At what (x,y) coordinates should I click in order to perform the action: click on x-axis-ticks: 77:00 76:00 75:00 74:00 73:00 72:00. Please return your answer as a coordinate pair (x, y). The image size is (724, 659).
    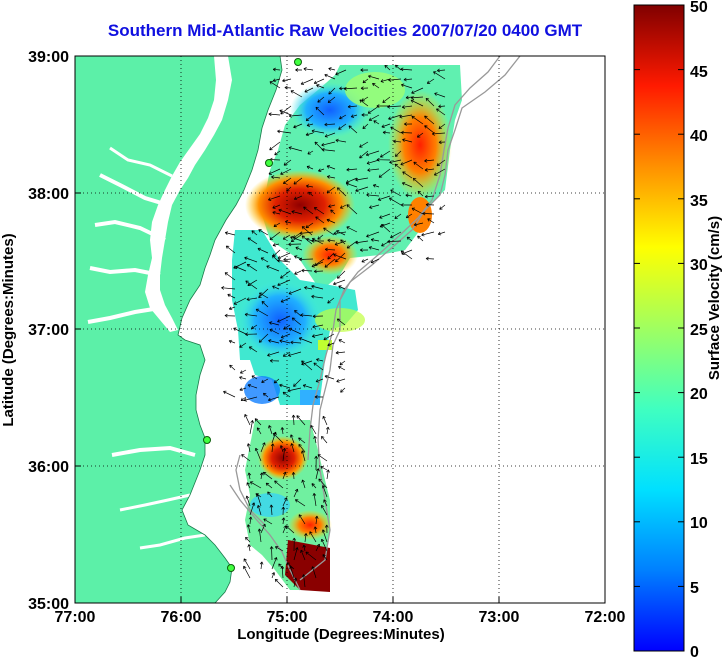
    Looking at the image, I should click on (340, 617).